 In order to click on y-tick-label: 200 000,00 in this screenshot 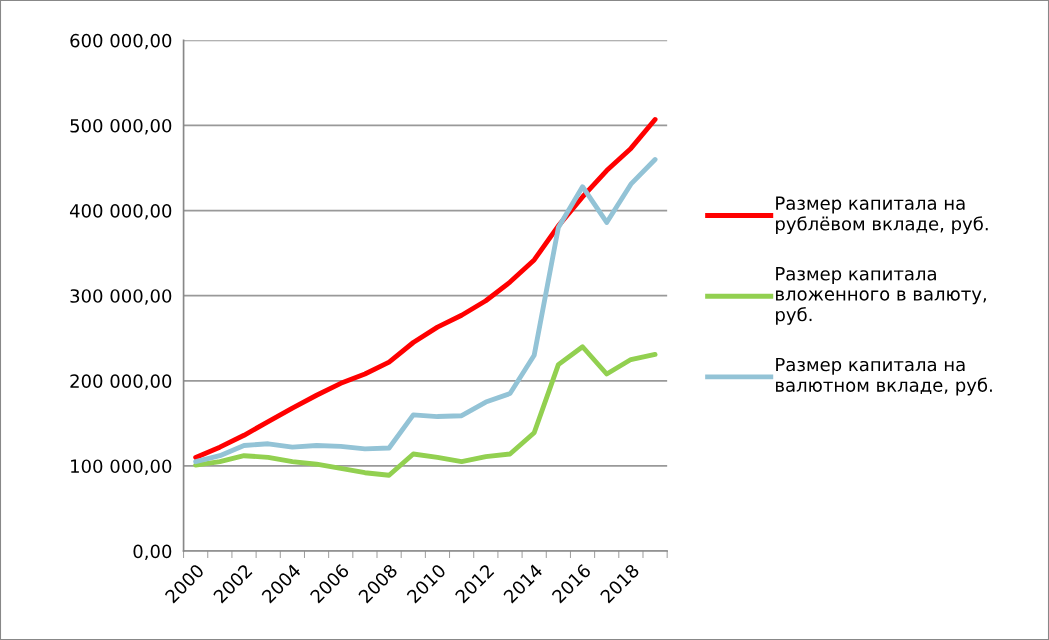, I will do `click(121, 382)`.